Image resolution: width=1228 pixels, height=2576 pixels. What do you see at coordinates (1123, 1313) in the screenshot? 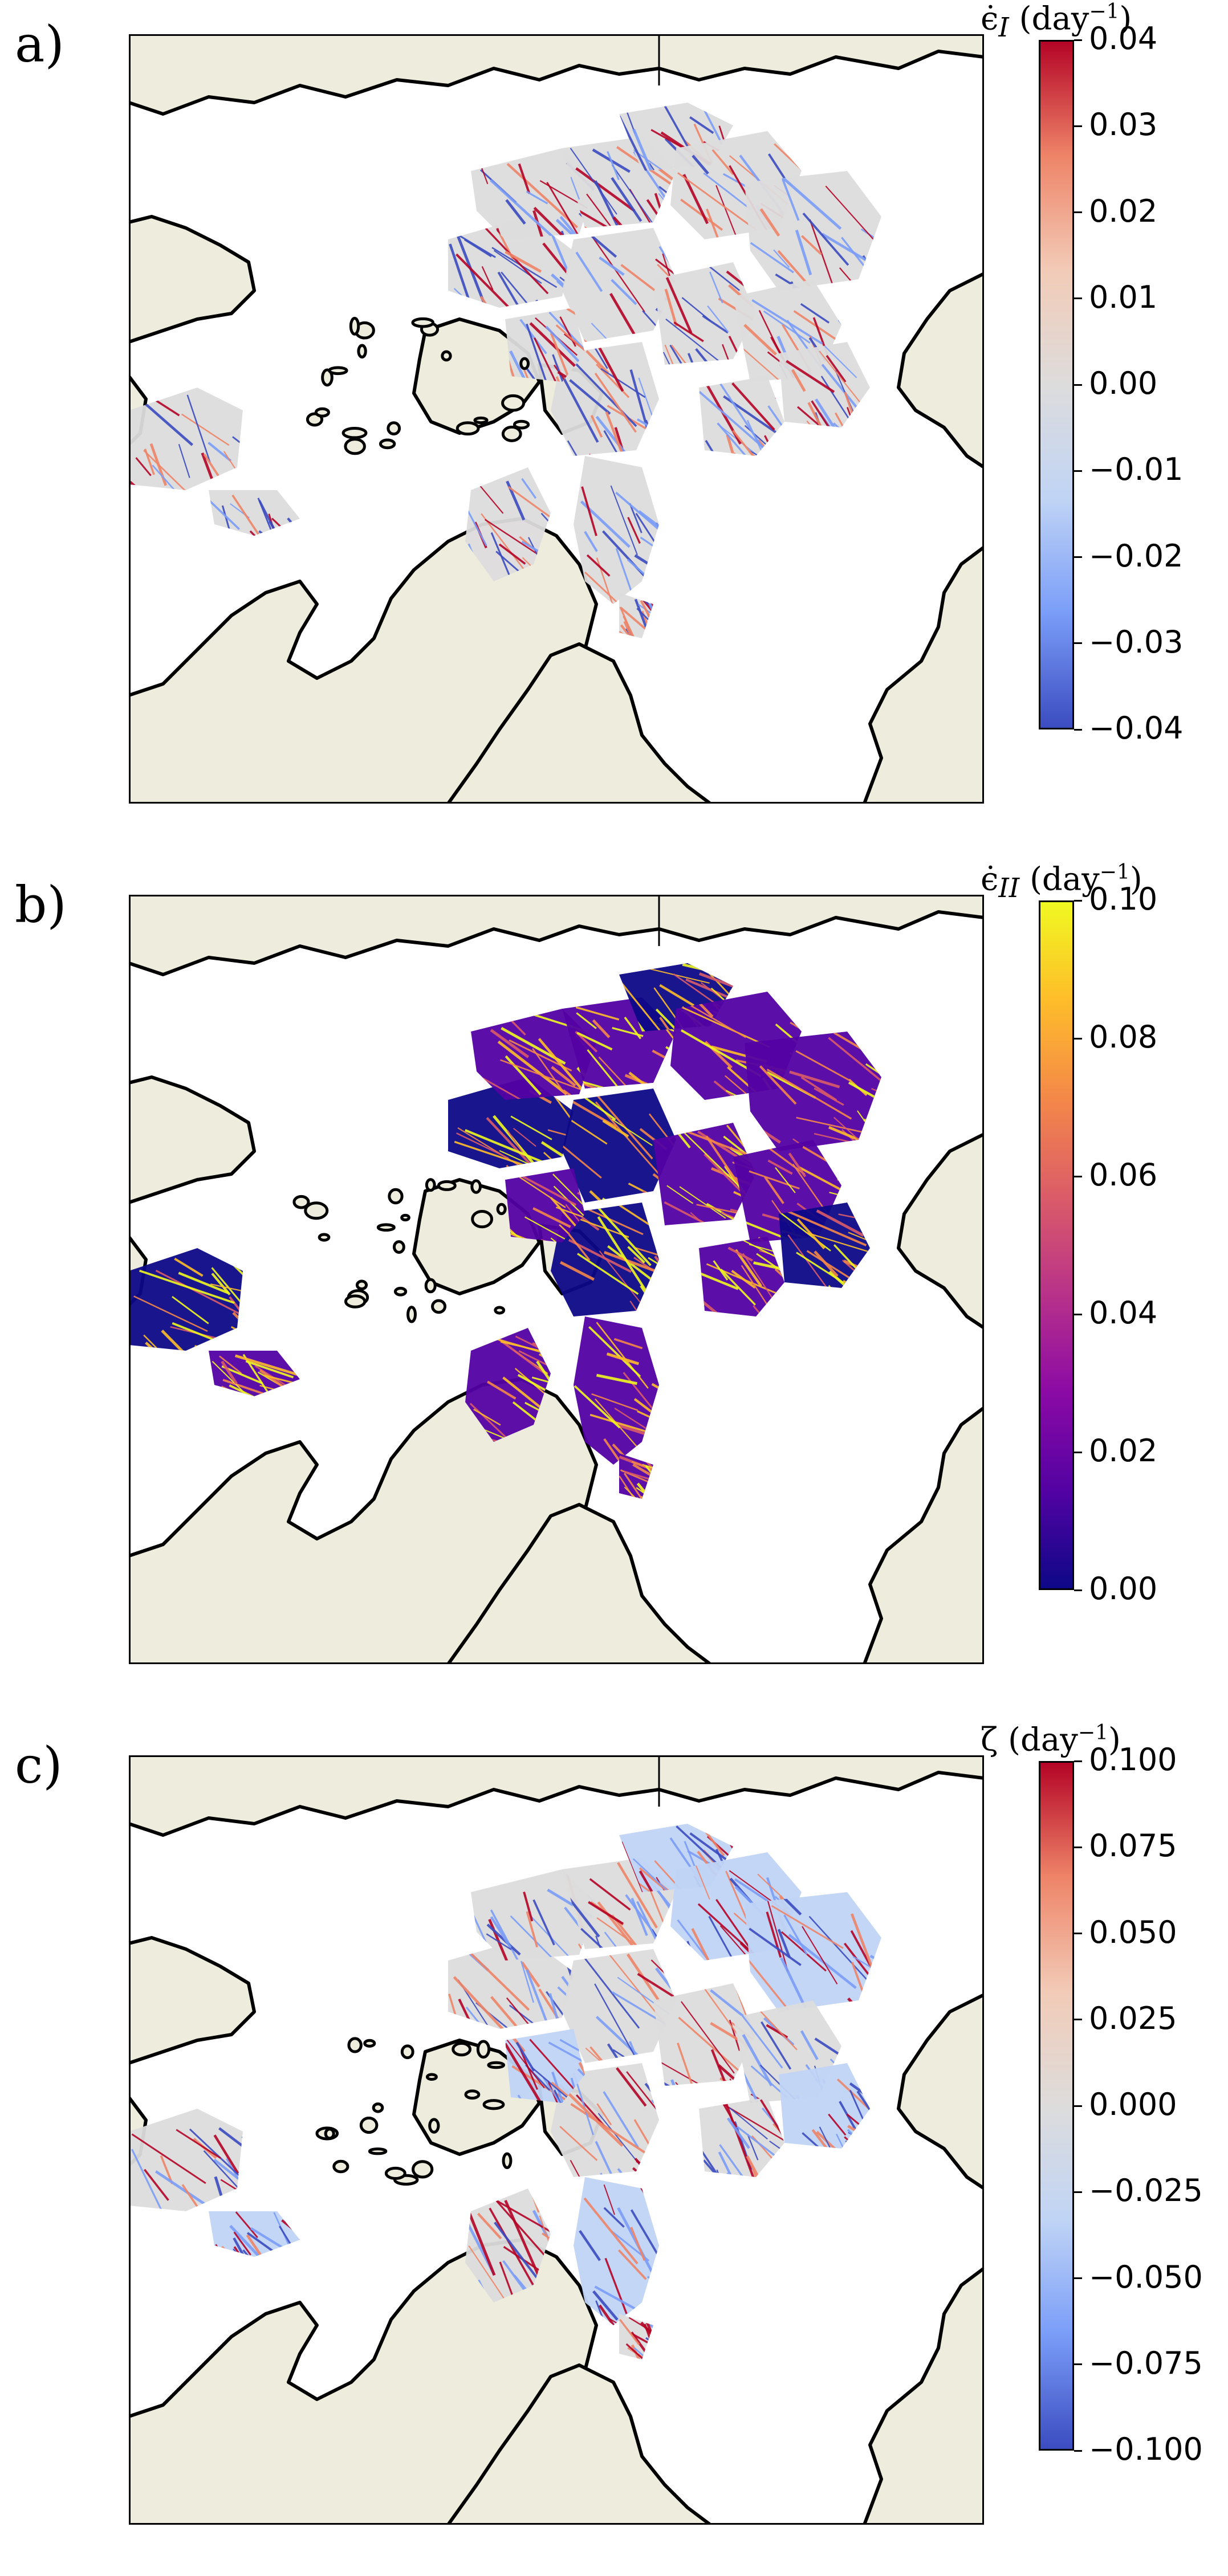
I see `tick-label: 0.04` at bounding box center [1123, 1313].